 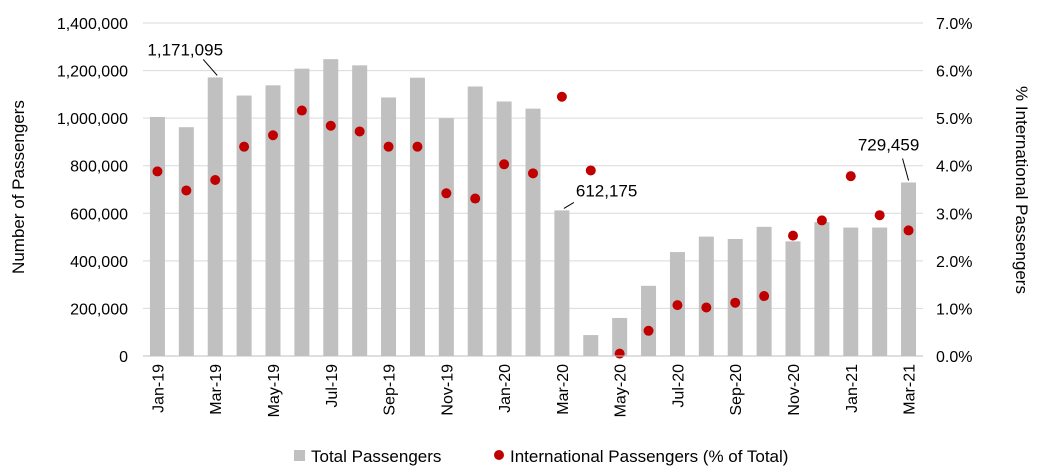 I want to click on annotation-label: 1,171,095, so click(x=185, y=49).